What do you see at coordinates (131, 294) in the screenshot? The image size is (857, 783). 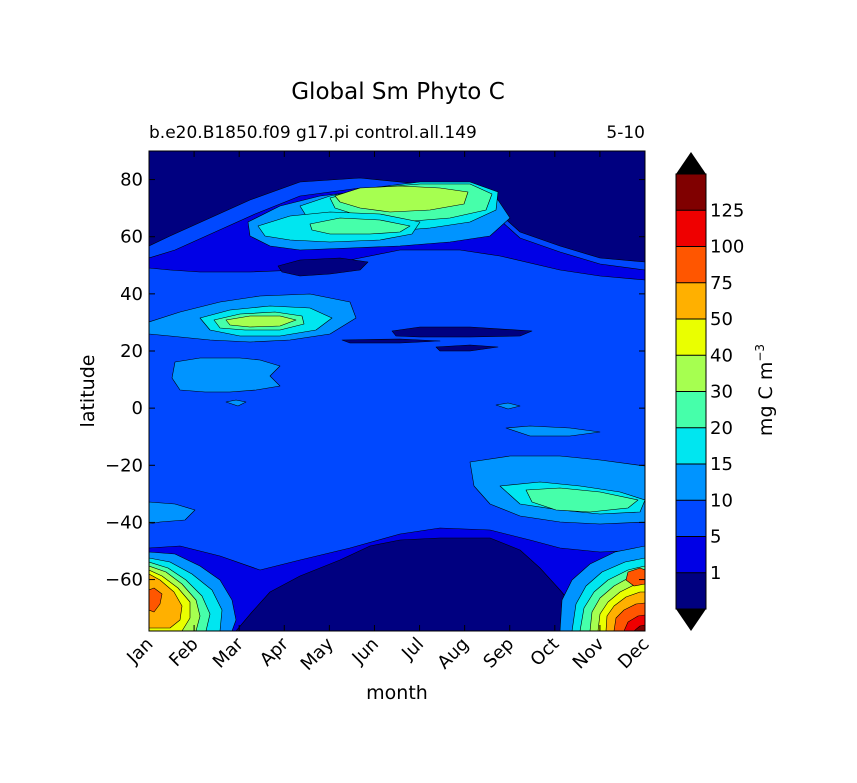 I see `y-tick-label: 40` at bounding box center [131, 294].